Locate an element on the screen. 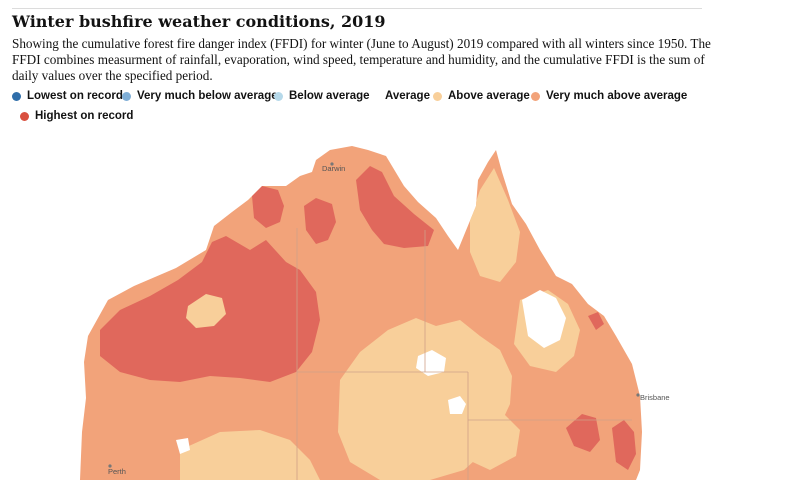 This screenshot has height=484, width=809. region-highest-arnhem is located at coordinates (395, 207).